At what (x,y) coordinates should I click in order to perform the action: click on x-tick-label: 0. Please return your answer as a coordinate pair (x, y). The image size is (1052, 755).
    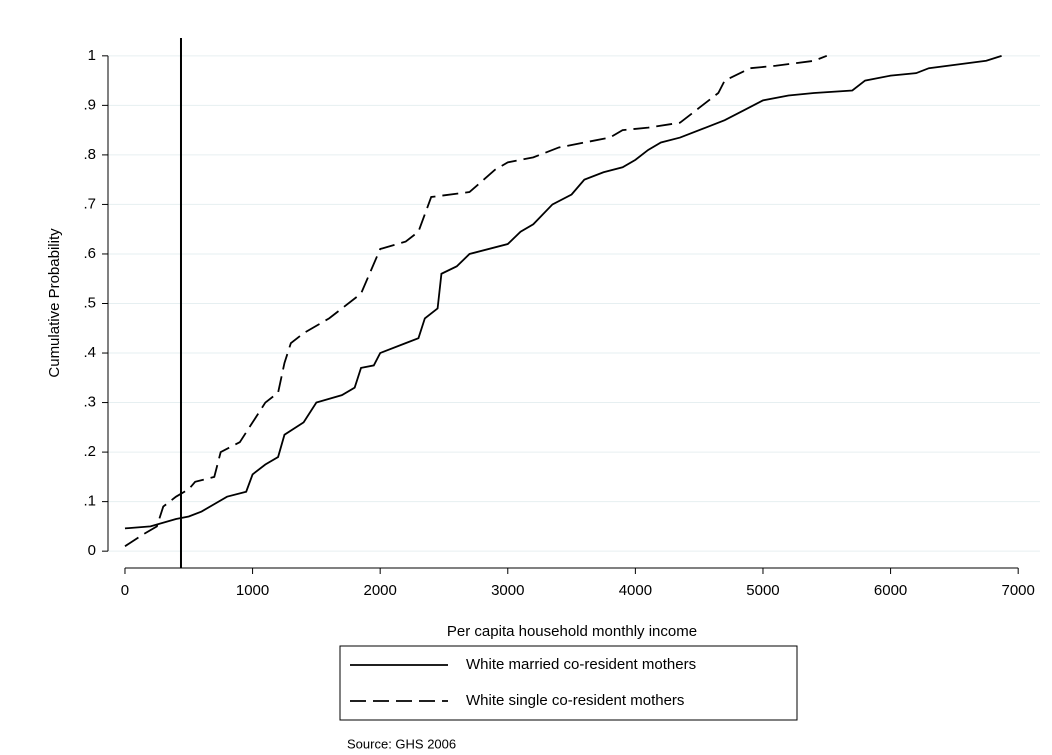
    Looking at the image, I should click on (125, 590).